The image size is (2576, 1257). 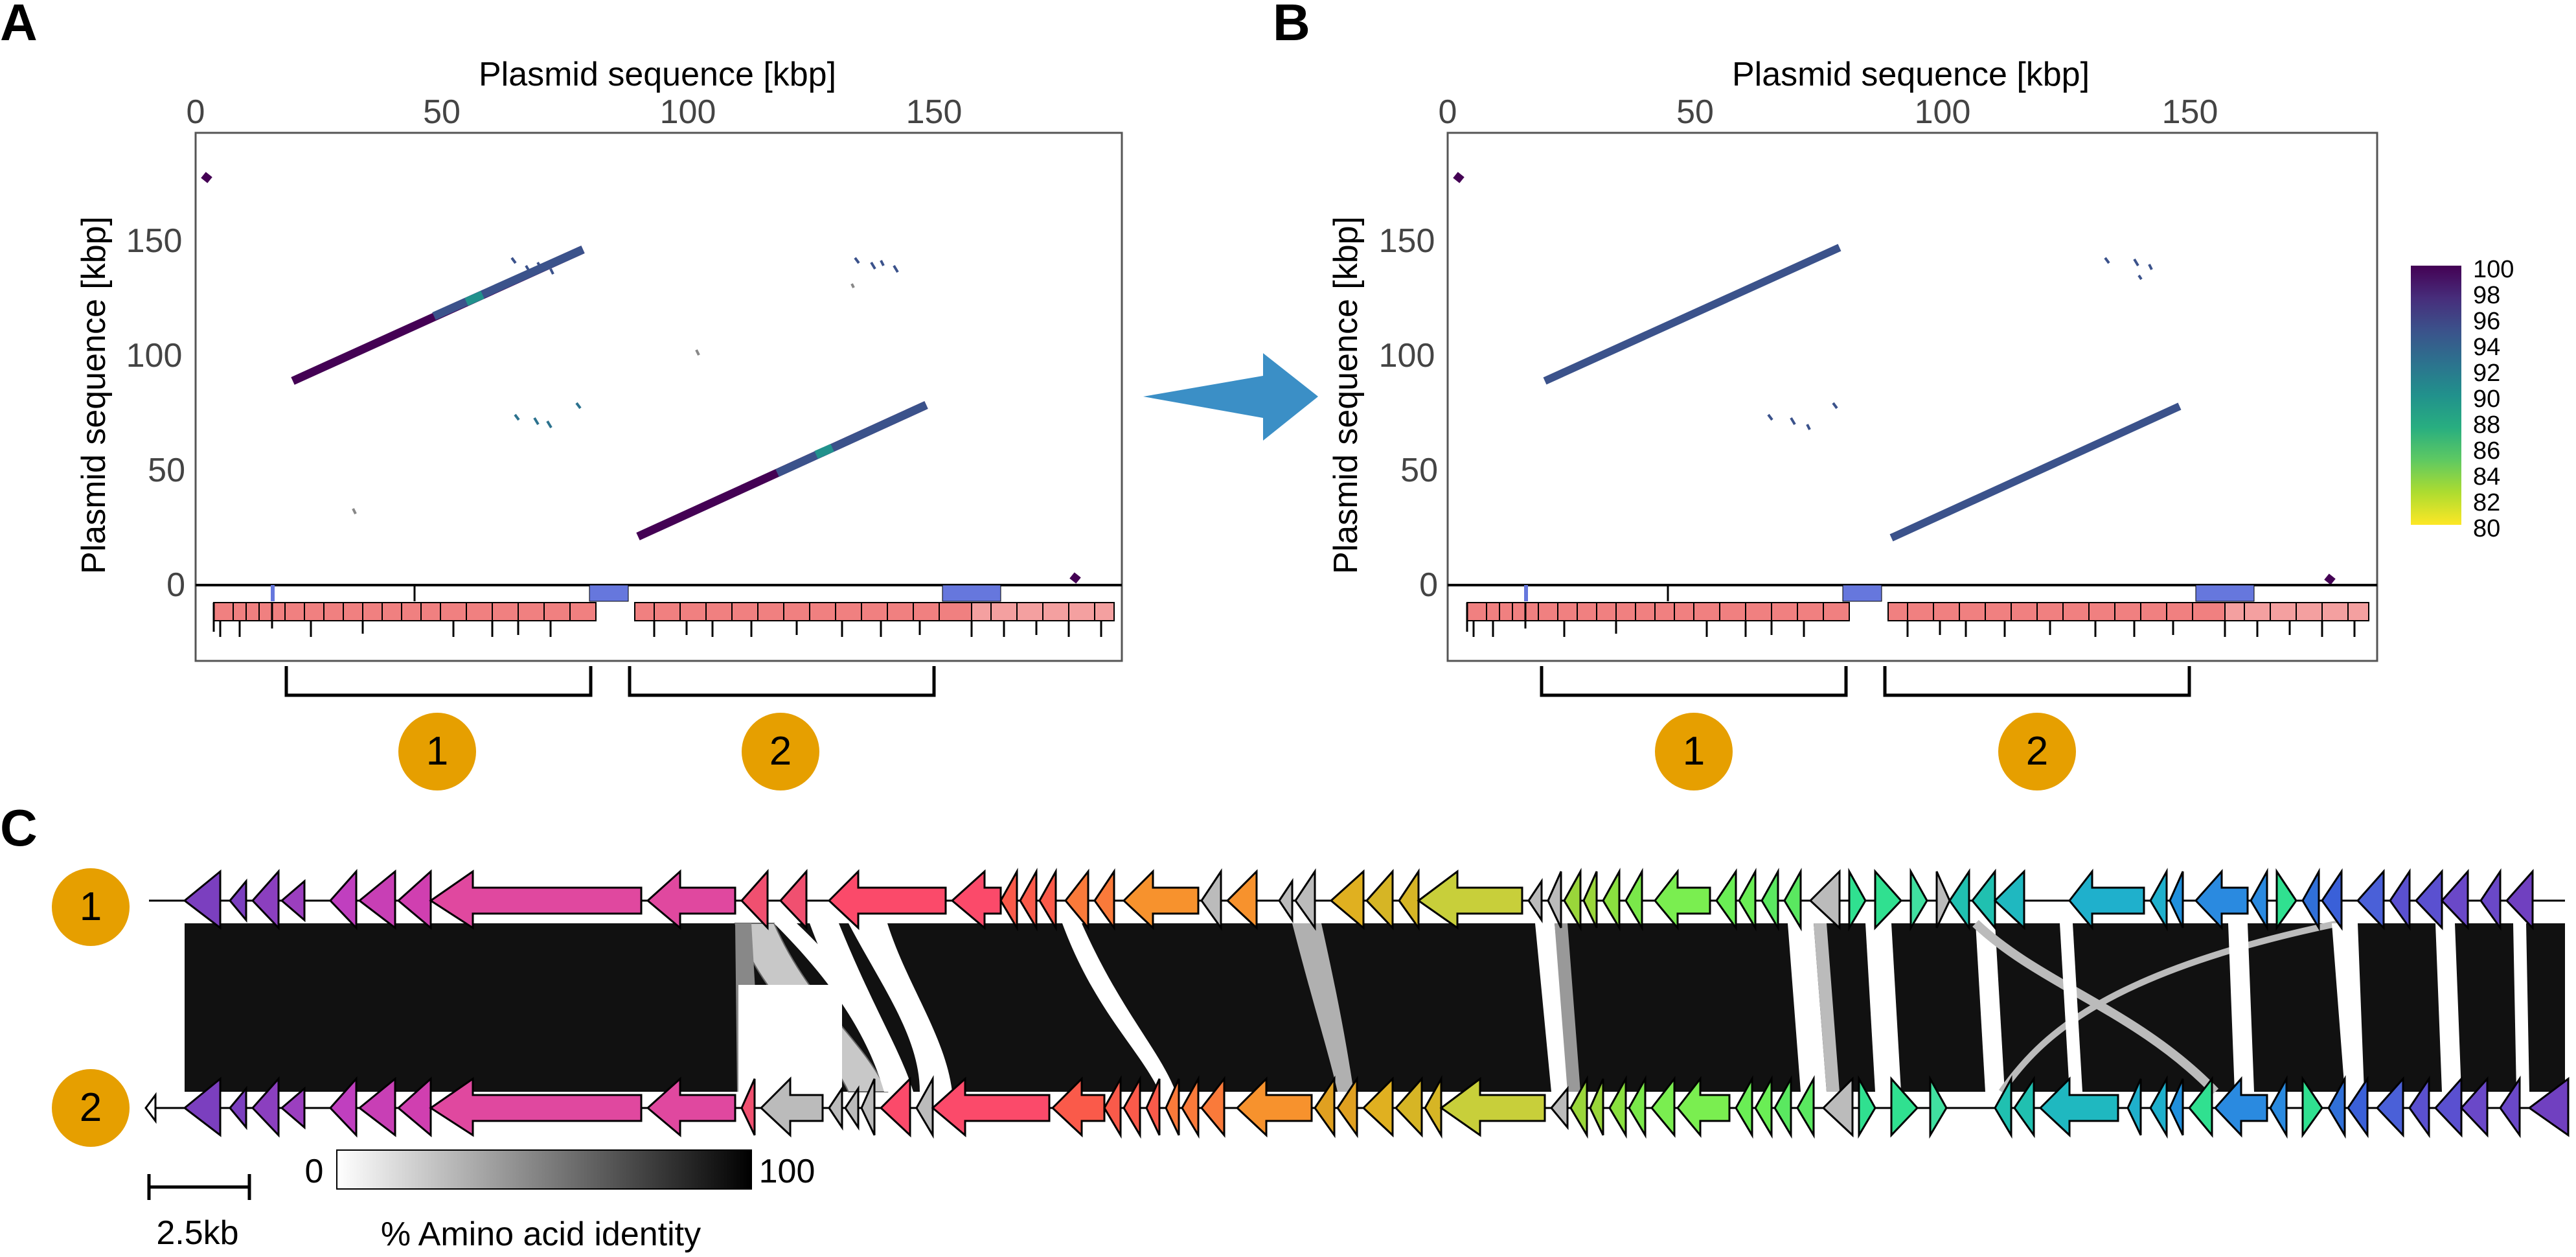 What do you see at coordinates (474, 298) in the screenshot?
I see `panel-a-line-upper-teal` at bounding box center [474, 298].